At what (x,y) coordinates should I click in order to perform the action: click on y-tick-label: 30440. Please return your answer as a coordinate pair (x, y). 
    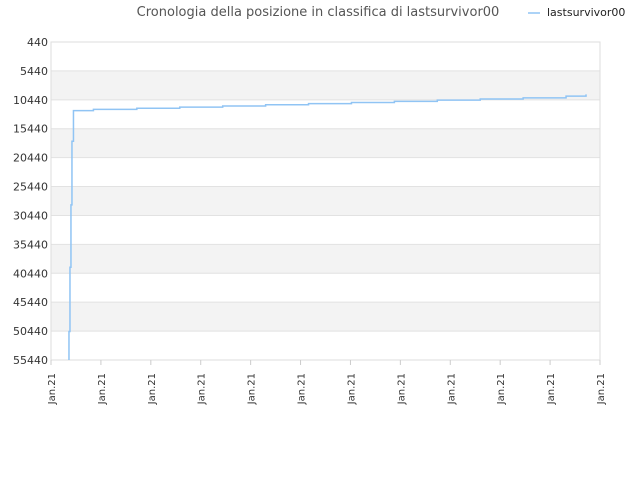
    Looking at the image, I should click on (30, 215).